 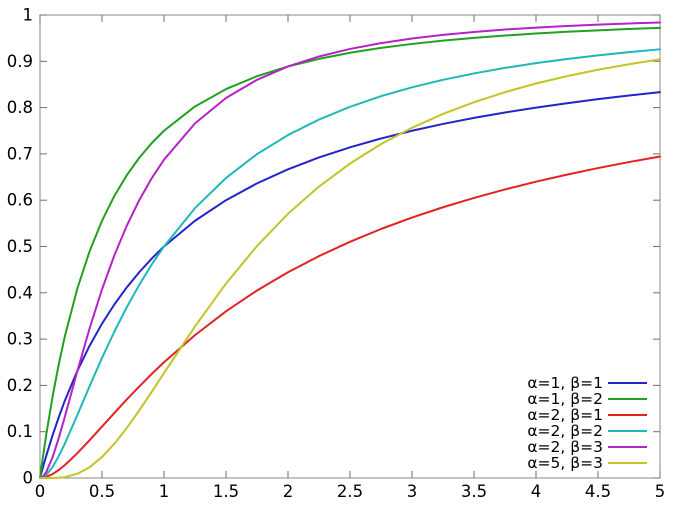 I want to click on x-tick-label: 2, so click(x=288, y=491).